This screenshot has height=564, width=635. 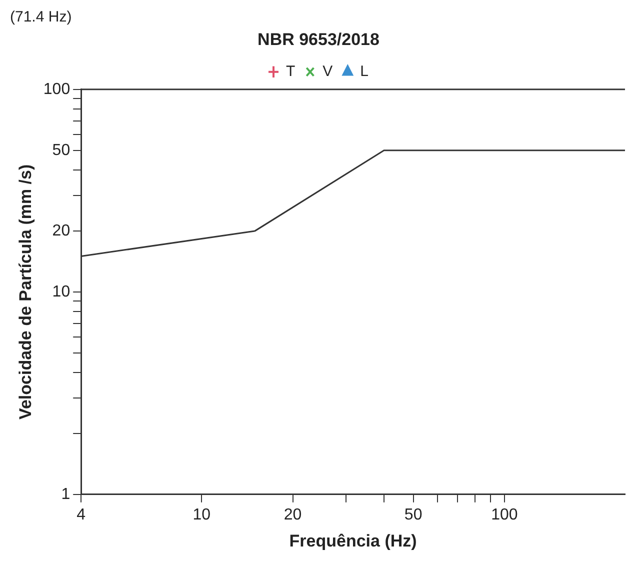 What do you see at coordinates (504, 515) in the screenshot?
I see `x-tick-label: 100` at bounding box center [504, 515].